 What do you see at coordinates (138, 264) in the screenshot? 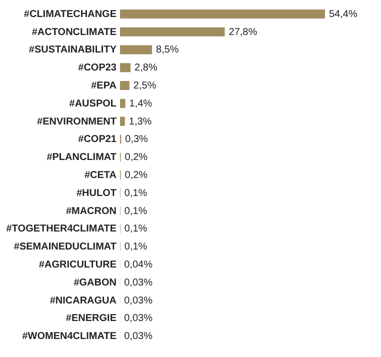
I see `data-label: 0,04%` at bounding box center [138, 264].